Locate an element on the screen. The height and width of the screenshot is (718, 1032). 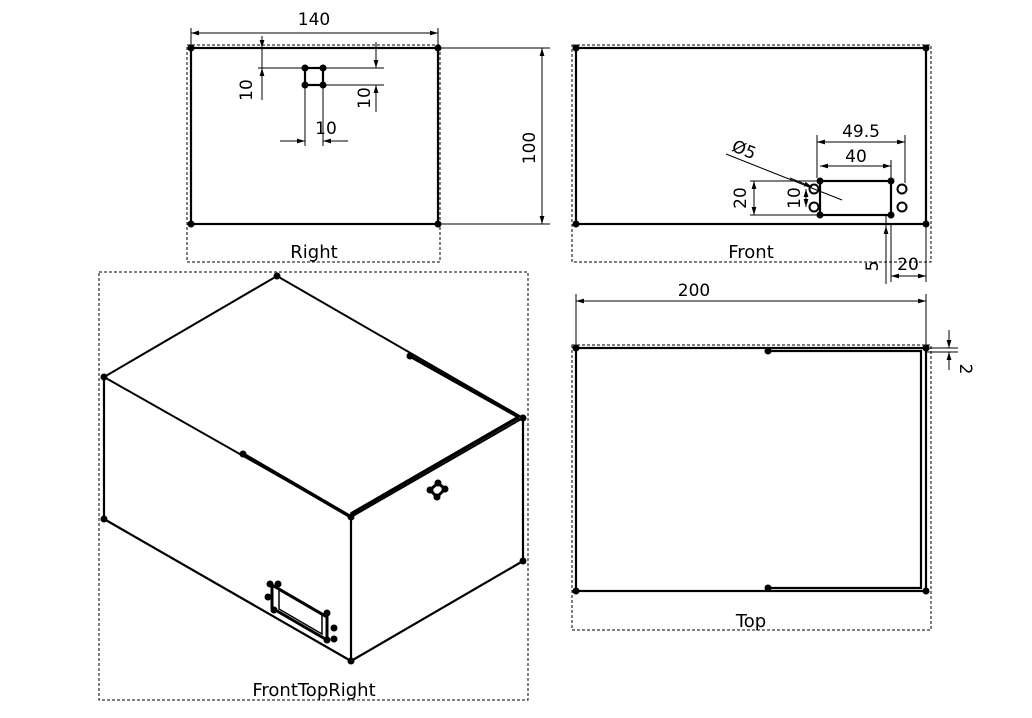
top-view-label: Top is located at coordinates (750, 621).